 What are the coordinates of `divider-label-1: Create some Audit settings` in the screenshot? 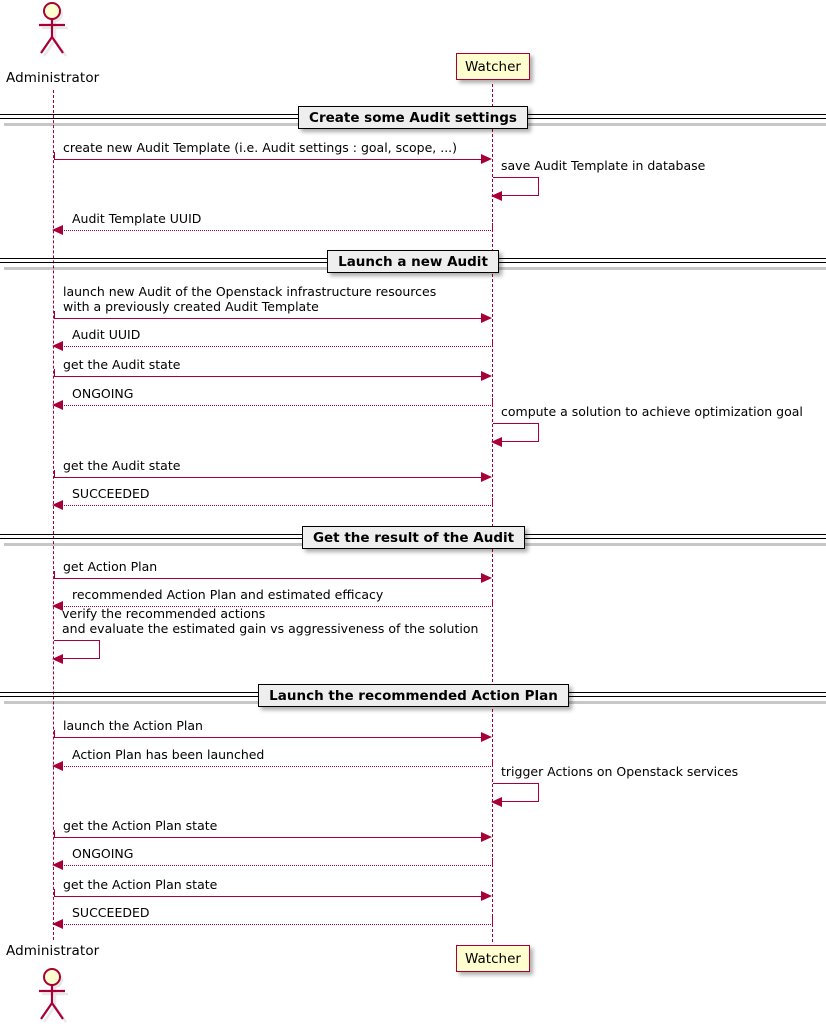 It's located at (413, 117).